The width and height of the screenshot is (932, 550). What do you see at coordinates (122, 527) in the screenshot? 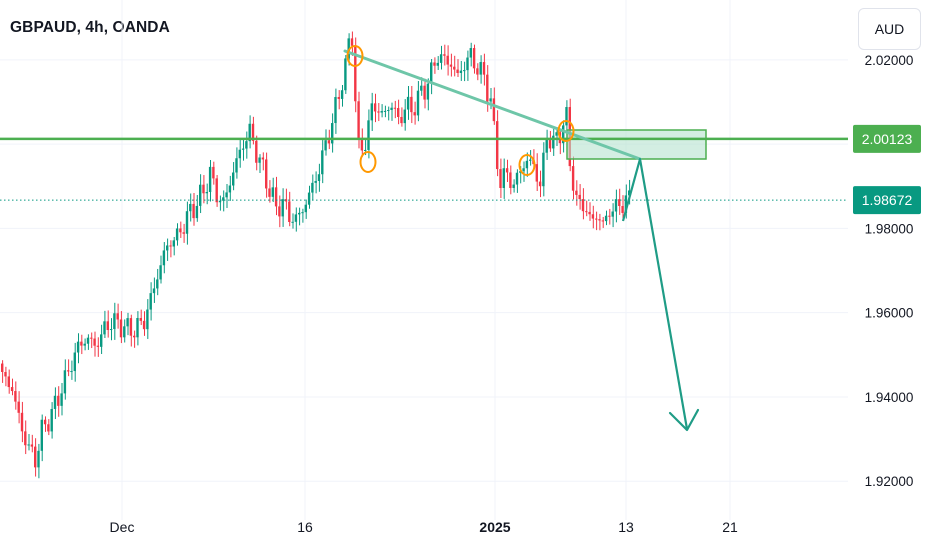
I see `time-tick-label: Dec` at bounding box center [122, 527].